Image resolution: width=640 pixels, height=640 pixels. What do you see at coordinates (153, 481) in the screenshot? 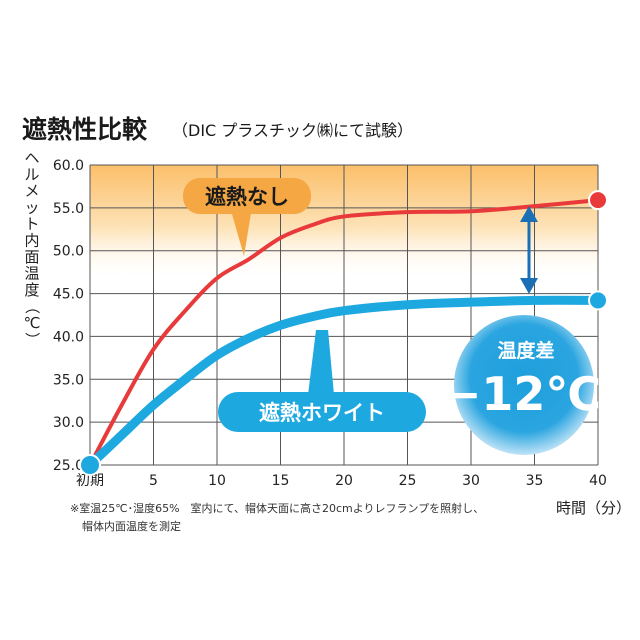
I see `x-tick-label: 5` at bounding box center [153, 481].